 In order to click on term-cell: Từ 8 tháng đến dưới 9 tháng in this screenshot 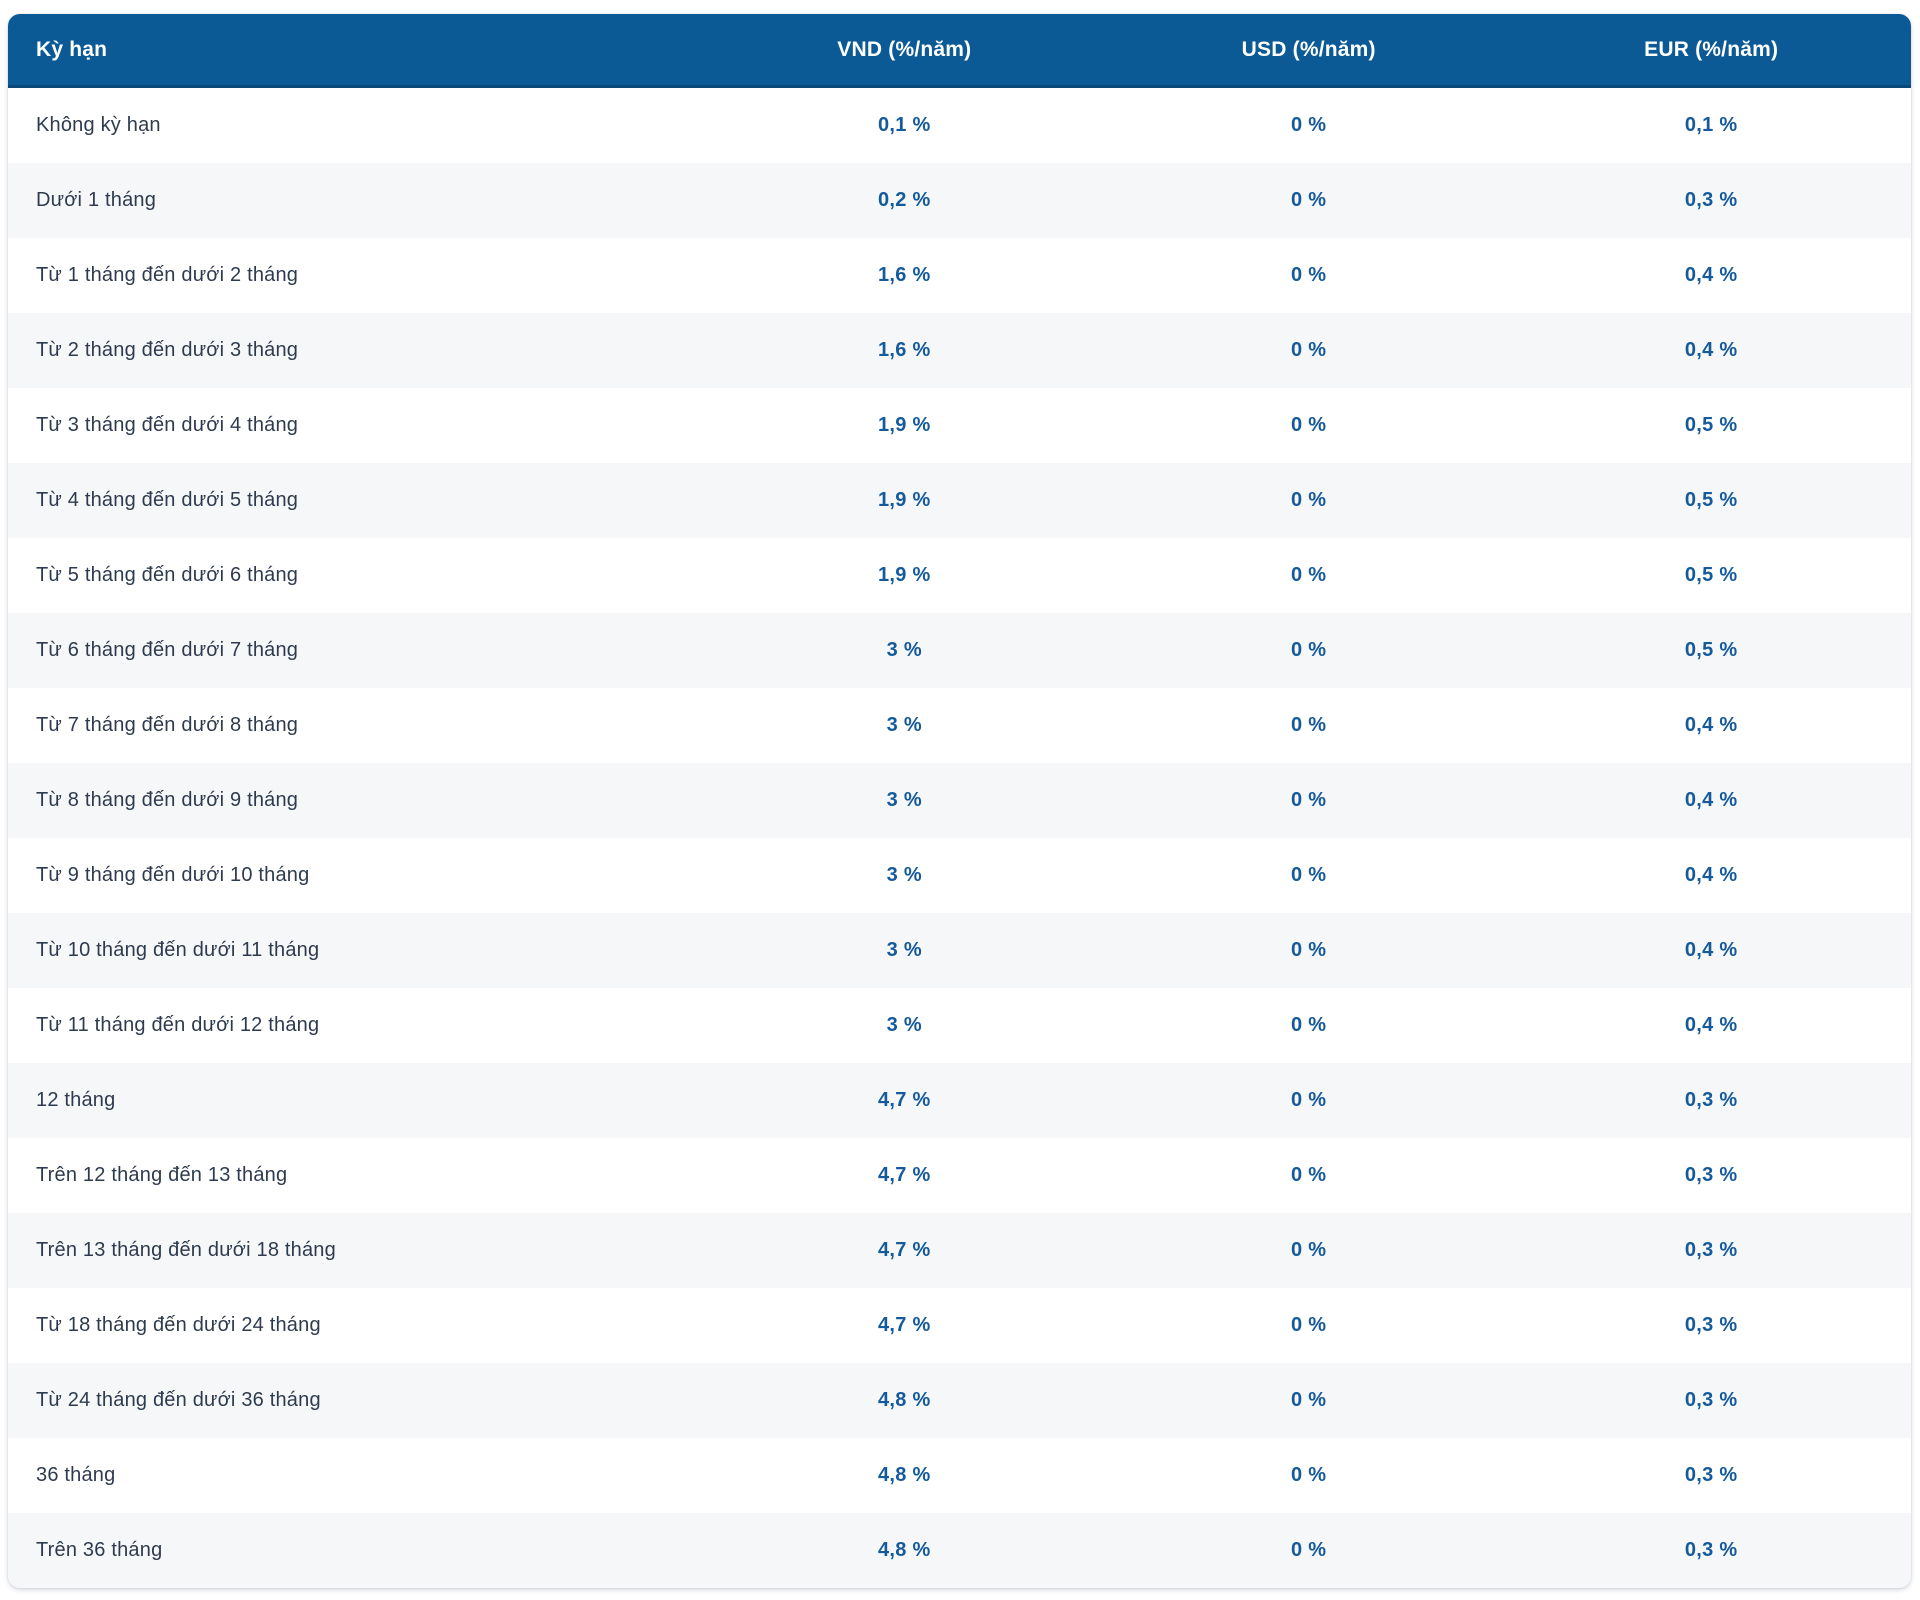, I will do `click(167, 800)`.